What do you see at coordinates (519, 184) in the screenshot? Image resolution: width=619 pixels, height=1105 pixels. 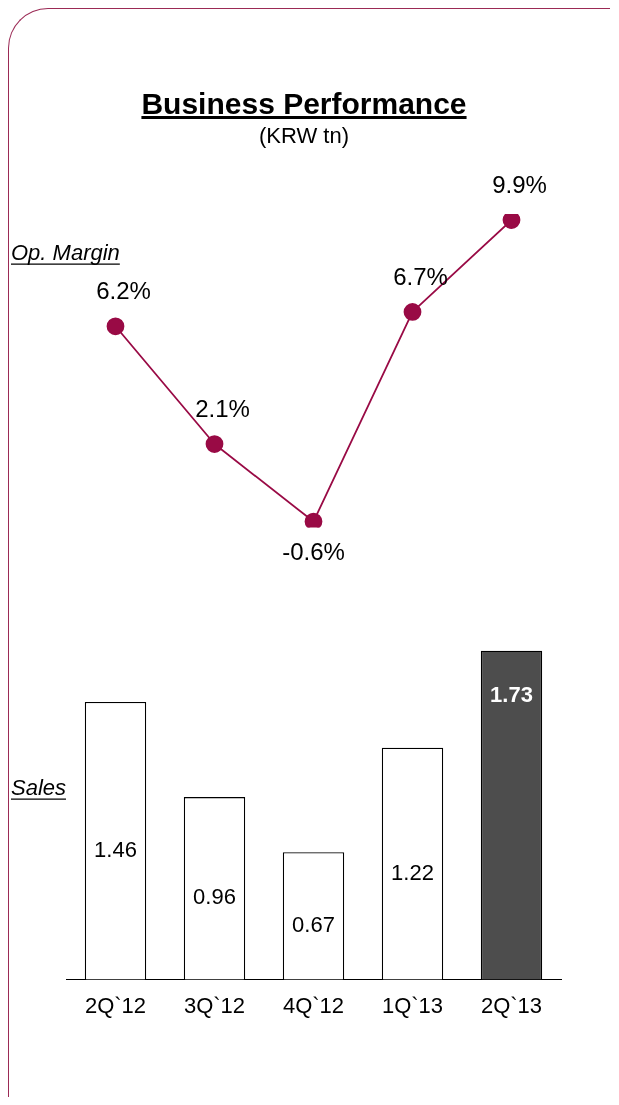 I see `data-label: 9.9%` at bounding box center [519, 184].